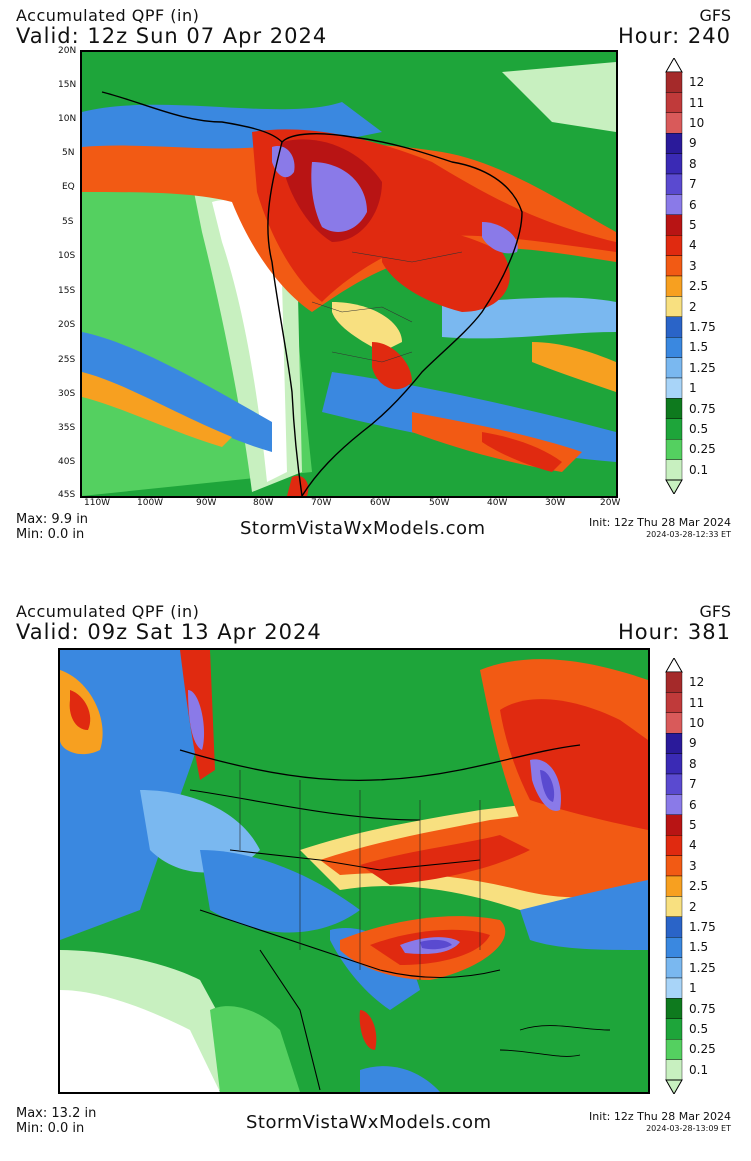  I want to click on legend-label: 0.75, so click(702, 408).